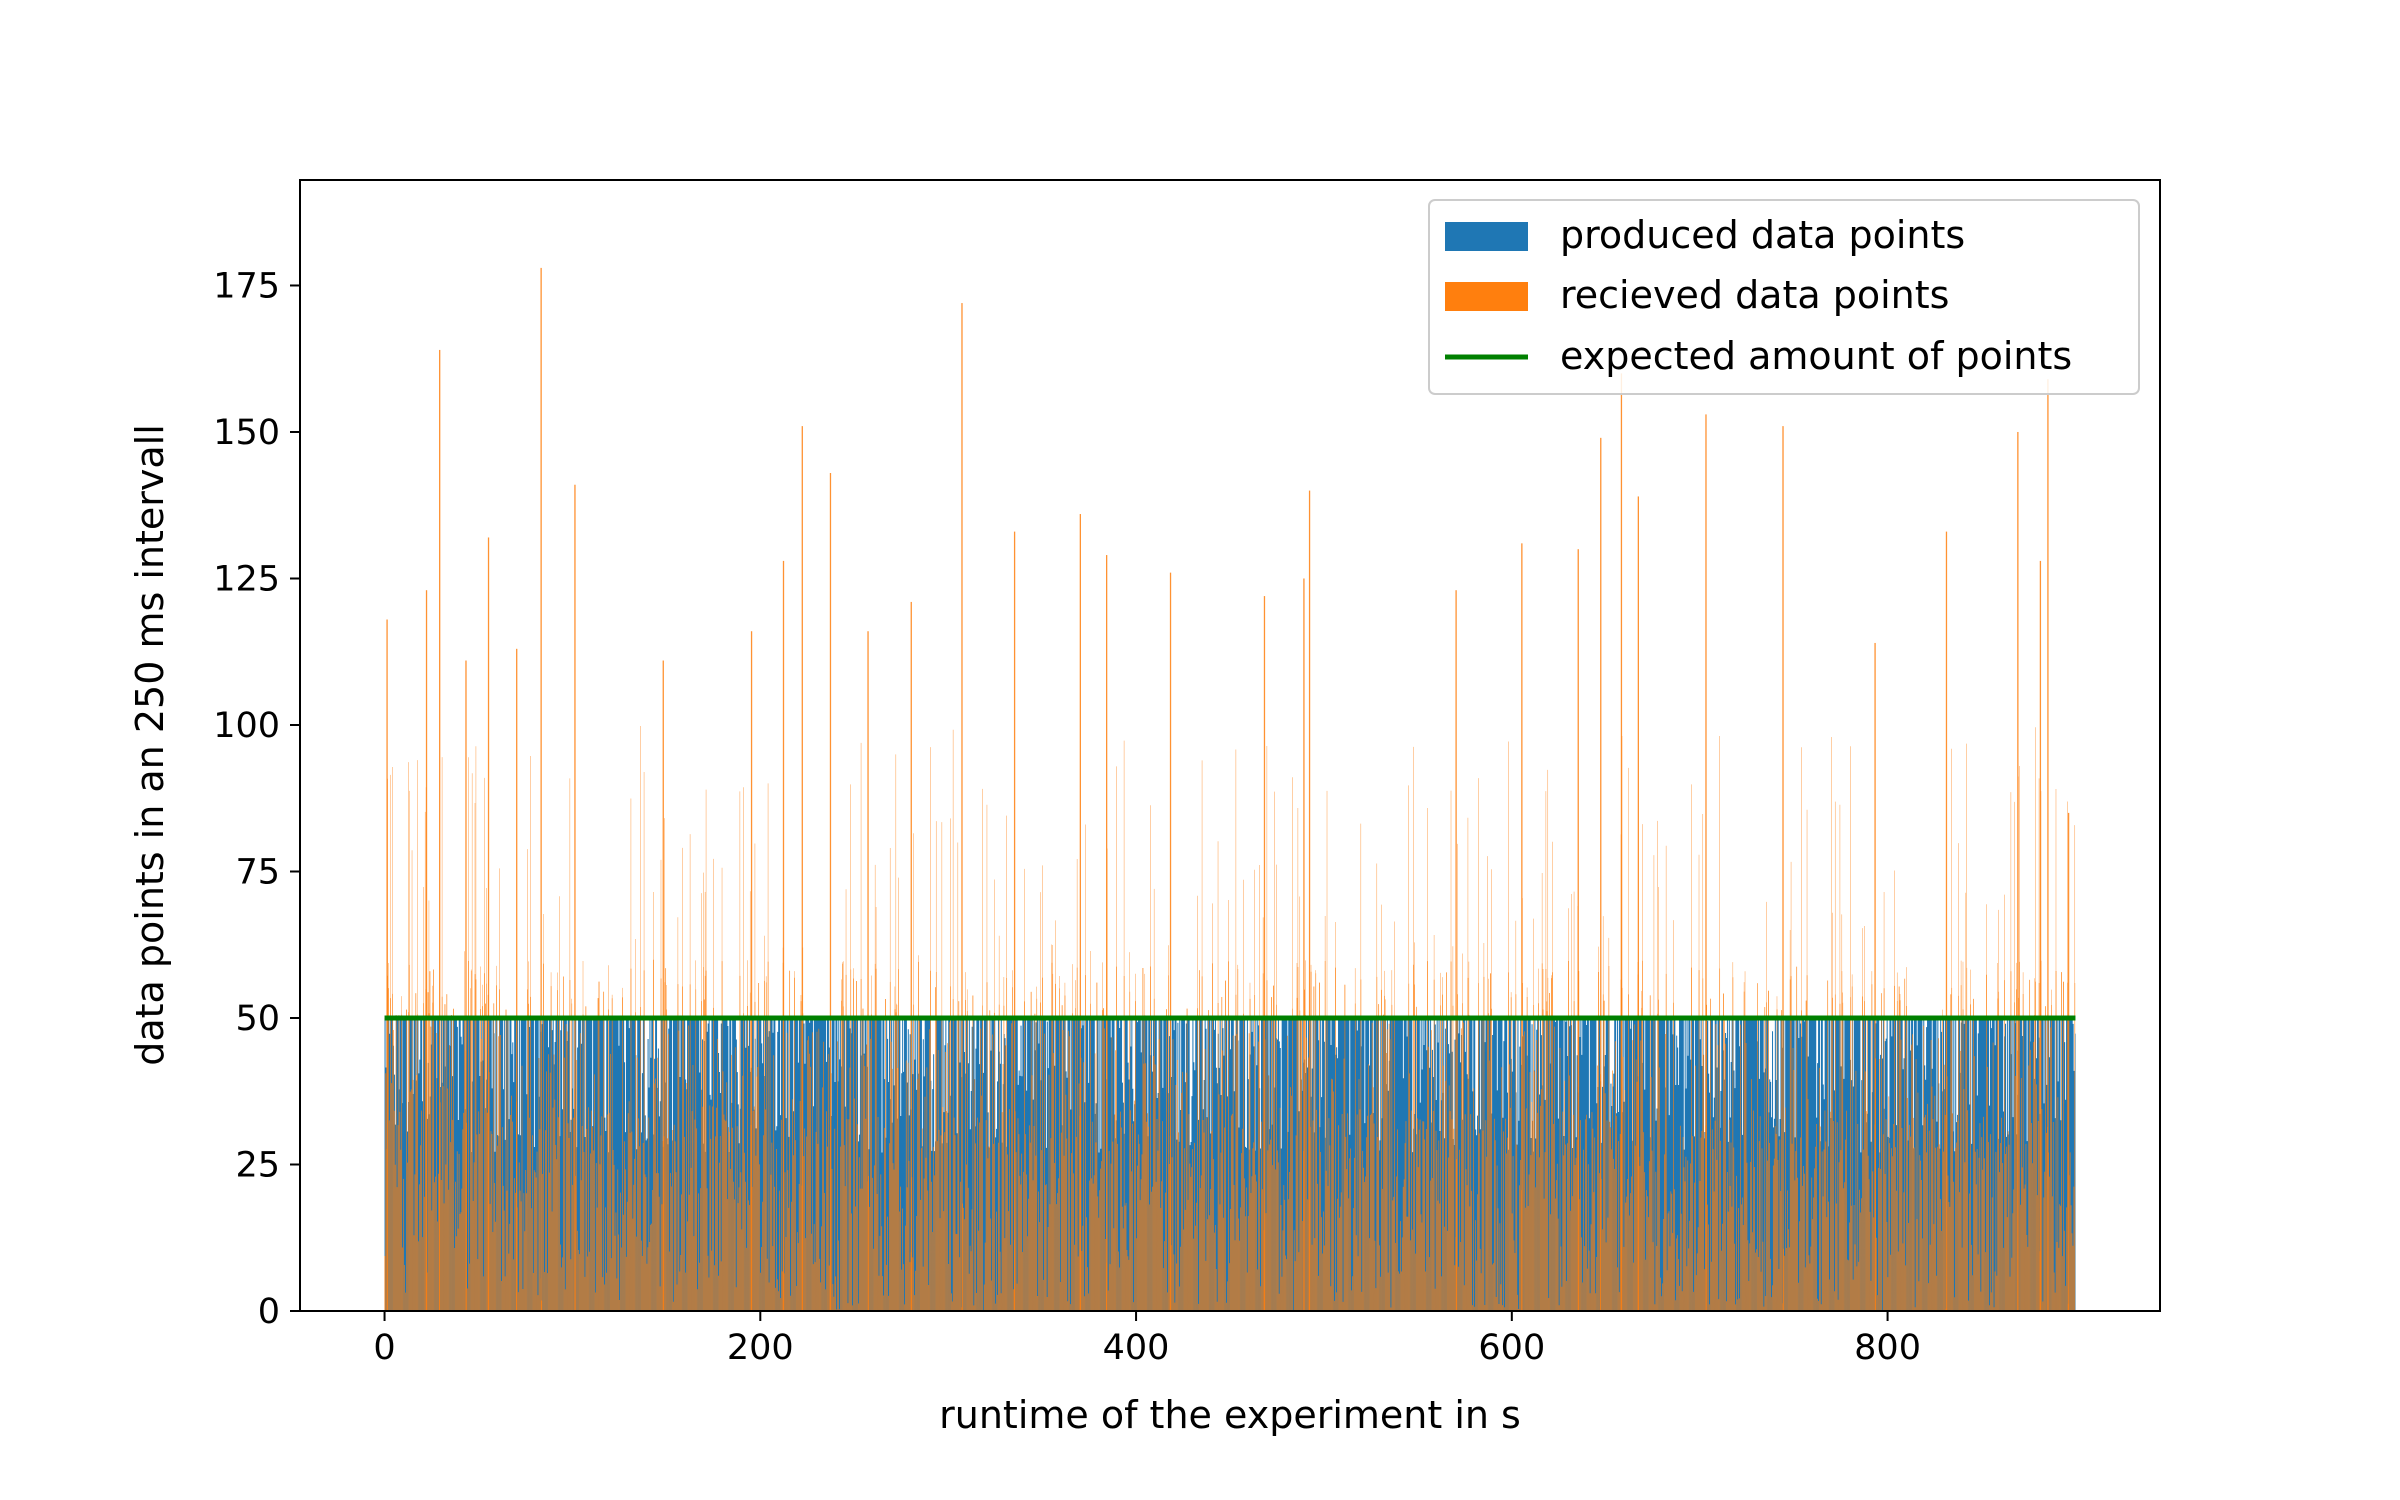  I want to click on y-tick-label: 25, so click(257, 1165).